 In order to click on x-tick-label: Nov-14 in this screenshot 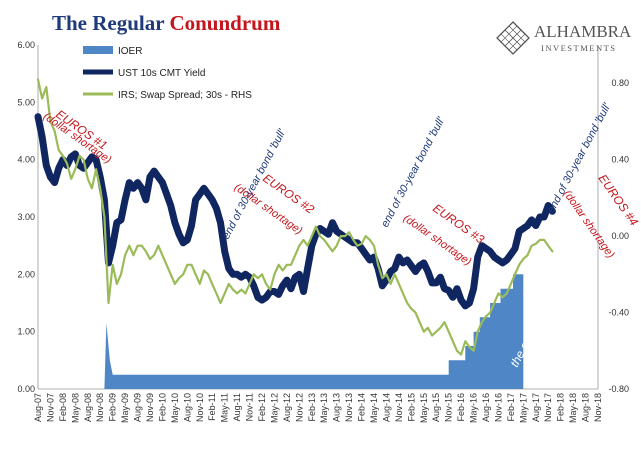, I will do `click(399, 407)`.